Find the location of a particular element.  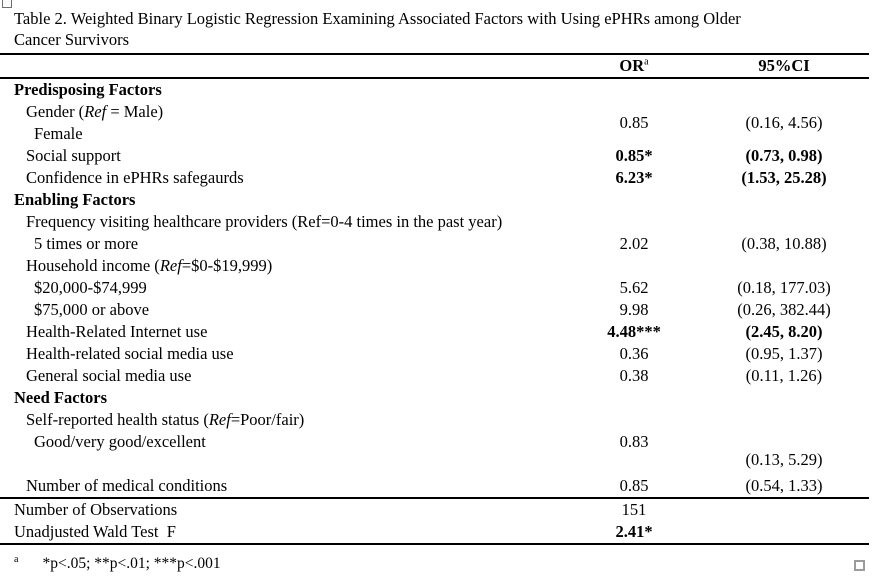

or-value: 6.23* is located at coordinates (634, 177).